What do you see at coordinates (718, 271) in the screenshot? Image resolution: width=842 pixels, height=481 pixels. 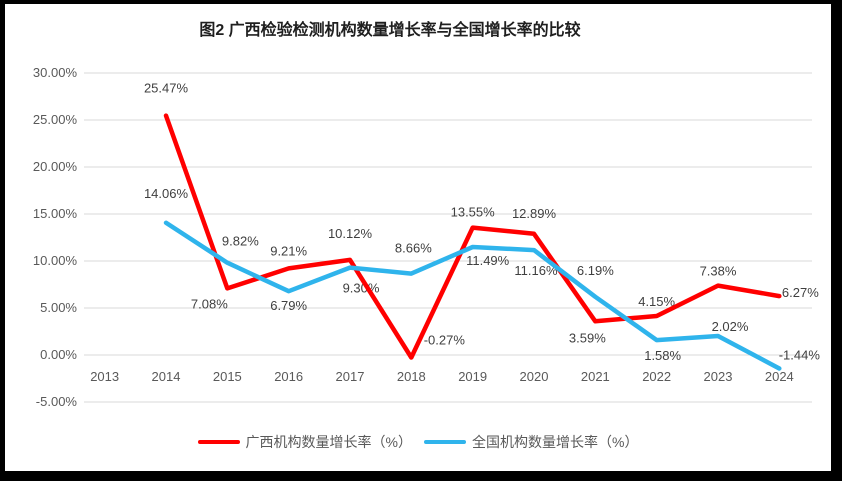 I see `data-label: 7.38%` at bounding box center [718, 271].